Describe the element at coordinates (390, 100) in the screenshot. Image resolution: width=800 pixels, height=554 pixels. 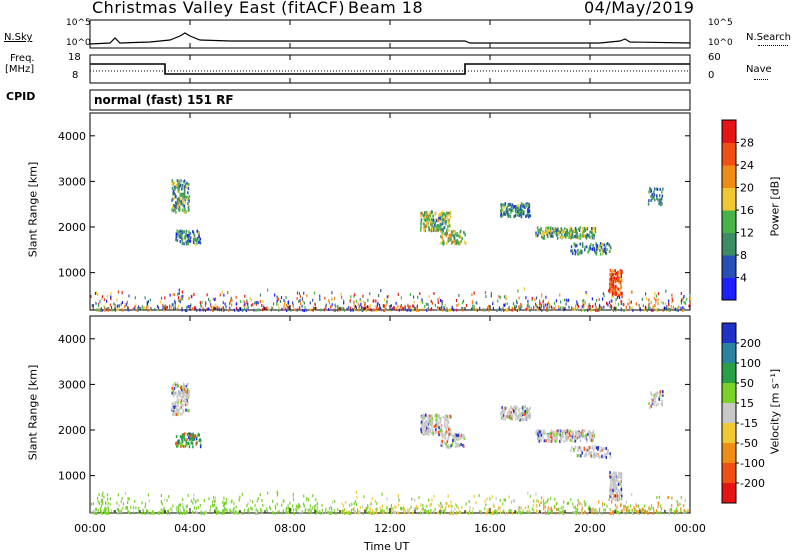
I see `cpid-panel-frame` at that location.